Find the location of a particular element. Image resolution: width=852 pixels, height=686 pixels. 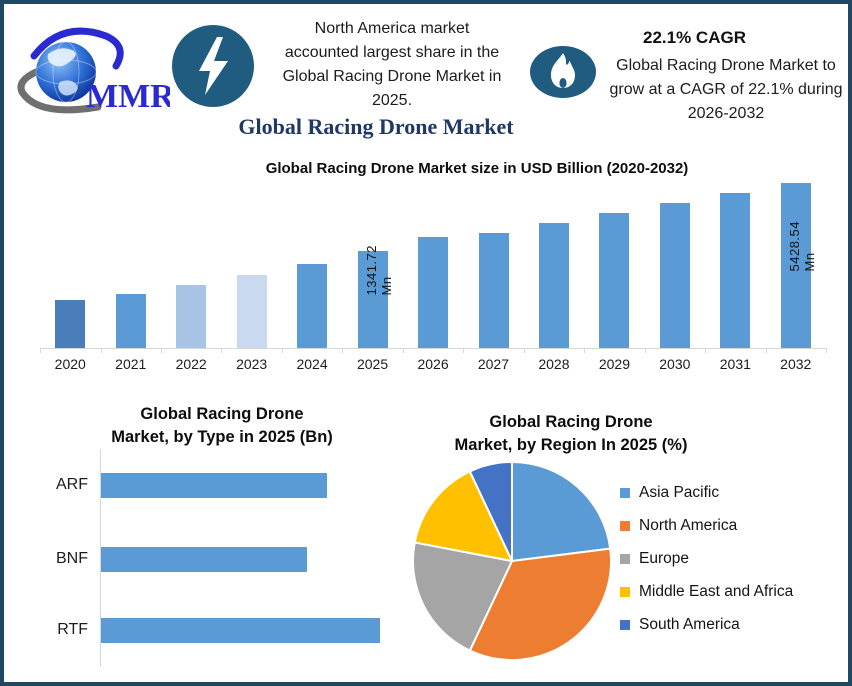

bar-2031 is located at coordinates (735, 270).